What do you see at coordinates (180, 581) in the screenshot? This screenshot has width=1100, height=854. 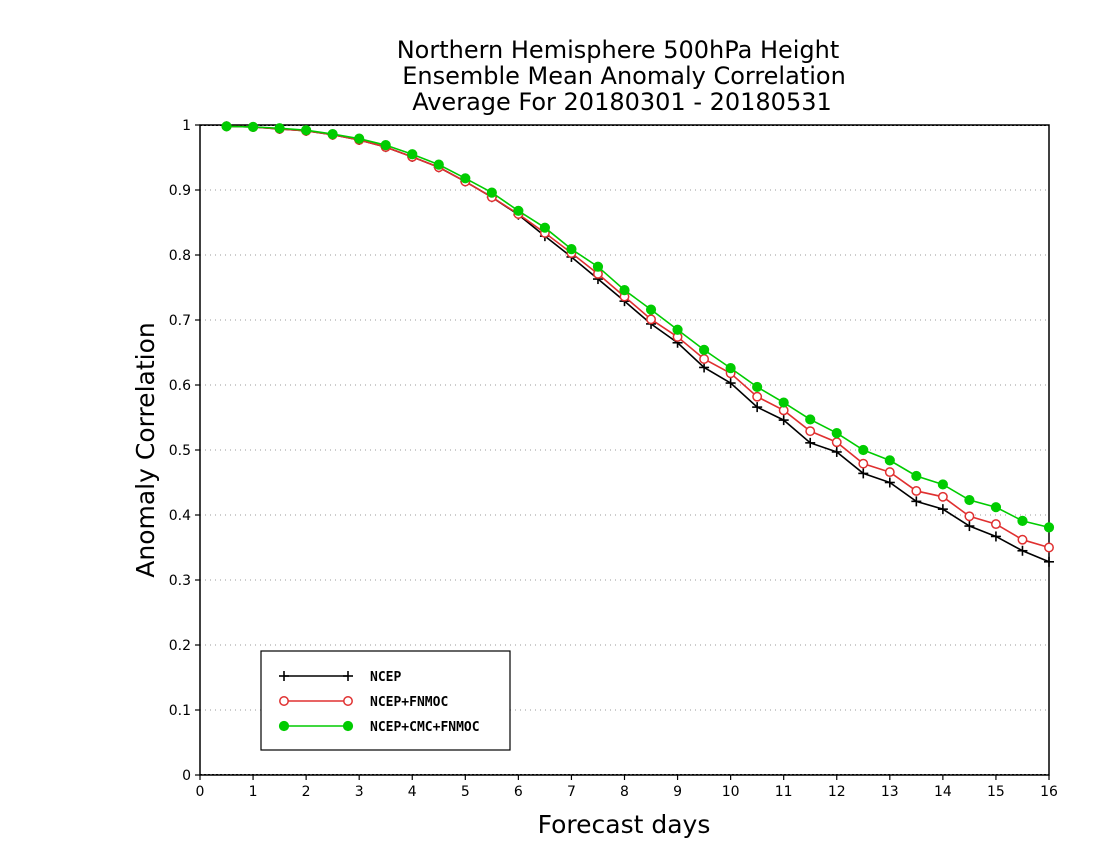 I see `y-tick-label: 0.3` at bounding box center [180, 581].